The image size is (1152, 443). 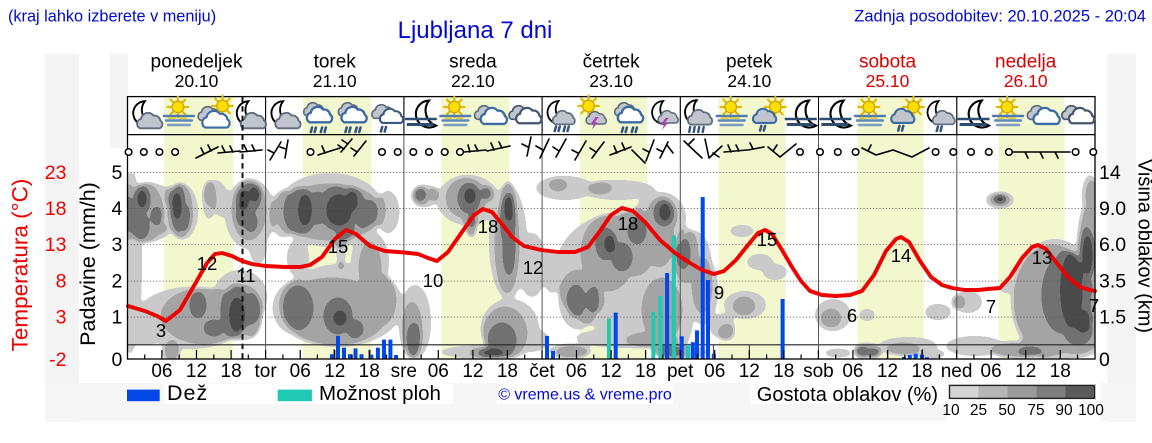 I want to click on svg-text: Možnost ploh, so click(x=380, y=393).